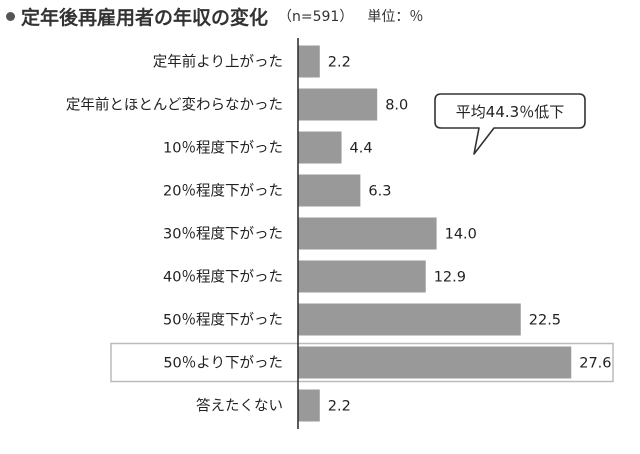  What do you see at coordinates (595, 364) in the screenshot?
I see `data-label: 27.6` at bounding box center [595, 364].